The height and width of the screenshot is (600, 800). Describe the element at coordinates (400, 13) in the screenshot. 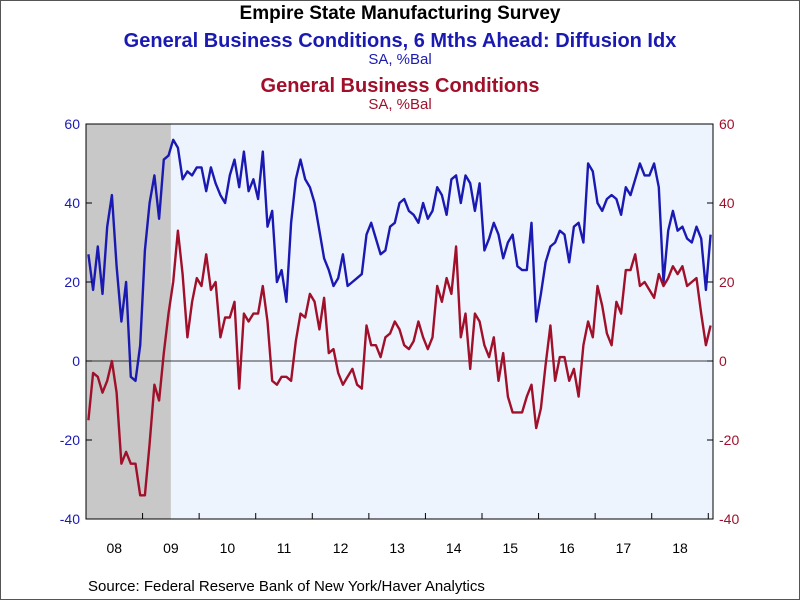

I see `chart-title: Empire State Manufacturing Survey` at that location.